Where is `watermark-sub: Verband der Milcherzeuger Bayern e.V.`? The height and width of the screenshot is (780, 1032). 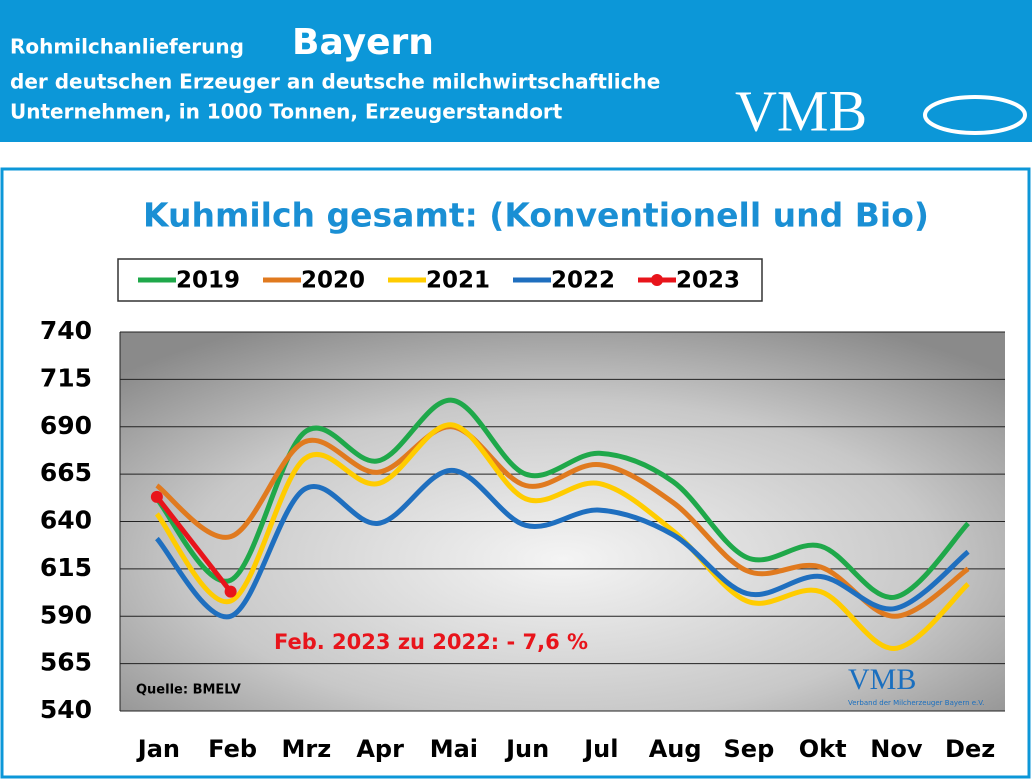
watermark-sub: Verband der Milcherzeuger Bayern e.V. is located at coordinates (916, 703).